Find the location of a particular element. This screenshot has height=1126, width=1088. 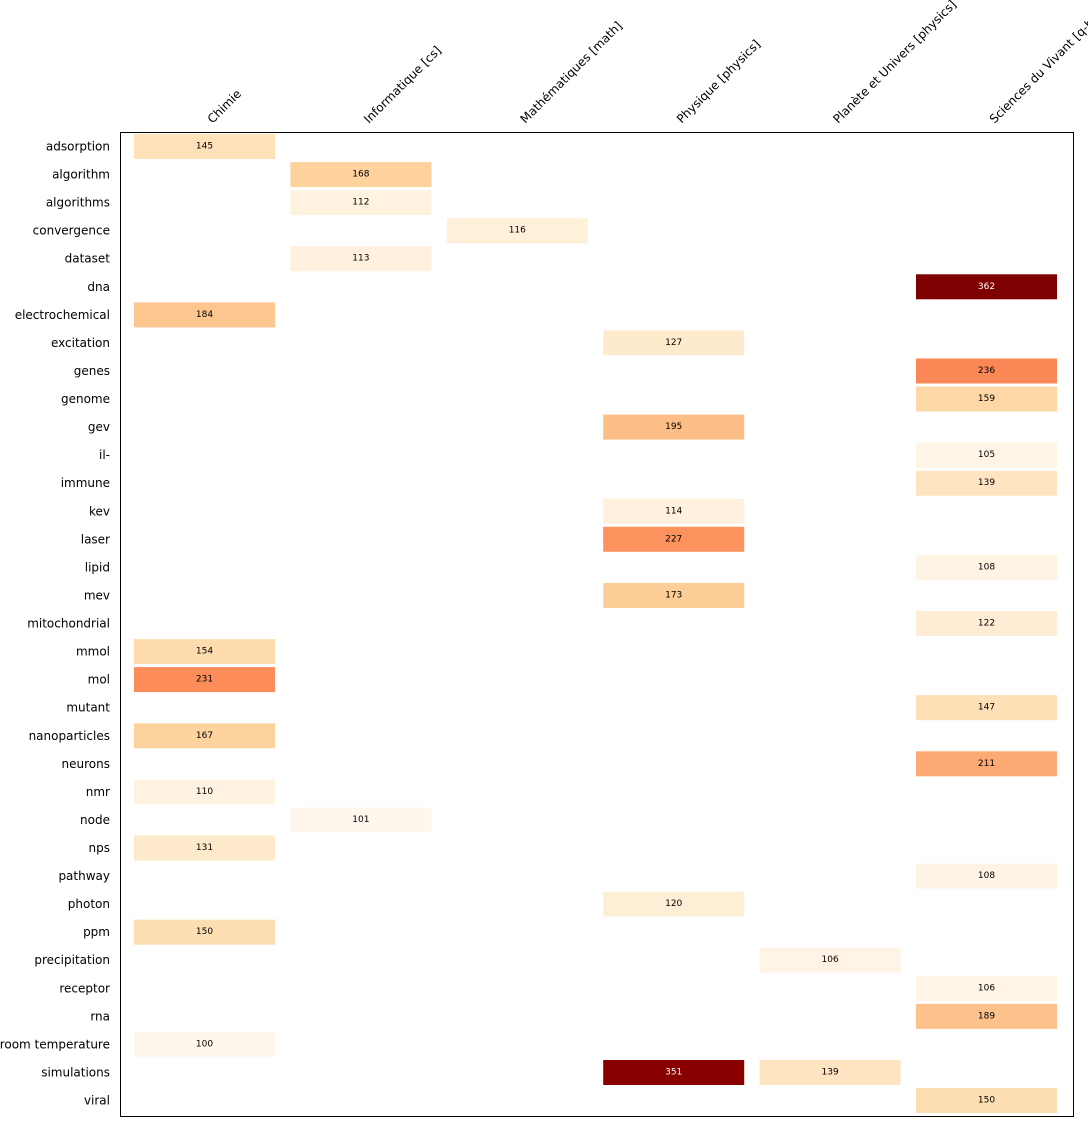

cell-receptor-sciences-du-vivant-q-bio is located at coordinates (986, 988).